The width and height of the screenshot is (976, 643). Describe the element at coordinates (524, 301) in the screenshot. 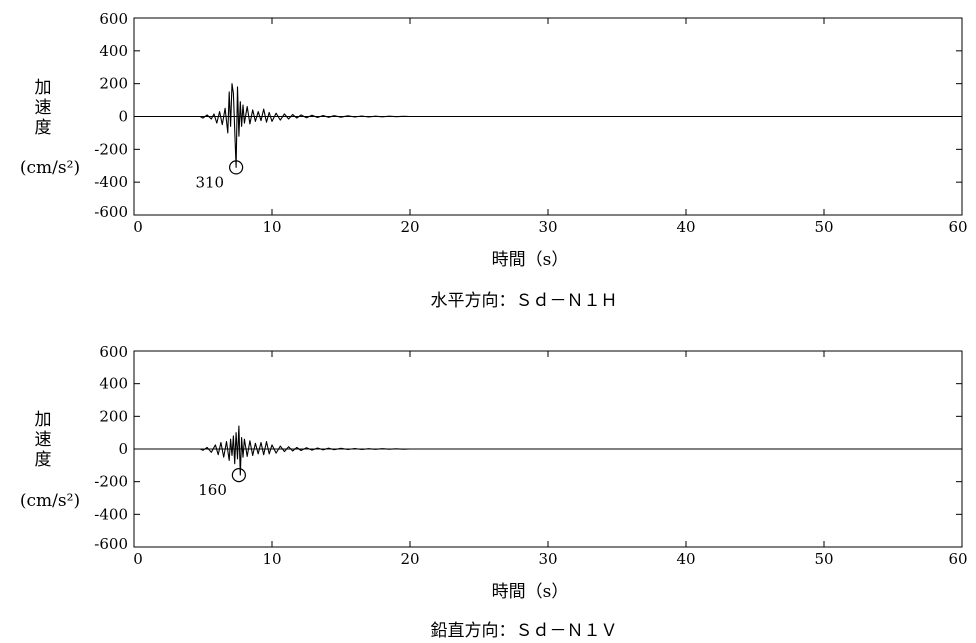

I see `chart-caption: 水平方向：Ｓｄ－Ｎ１Ｈ` at that location.